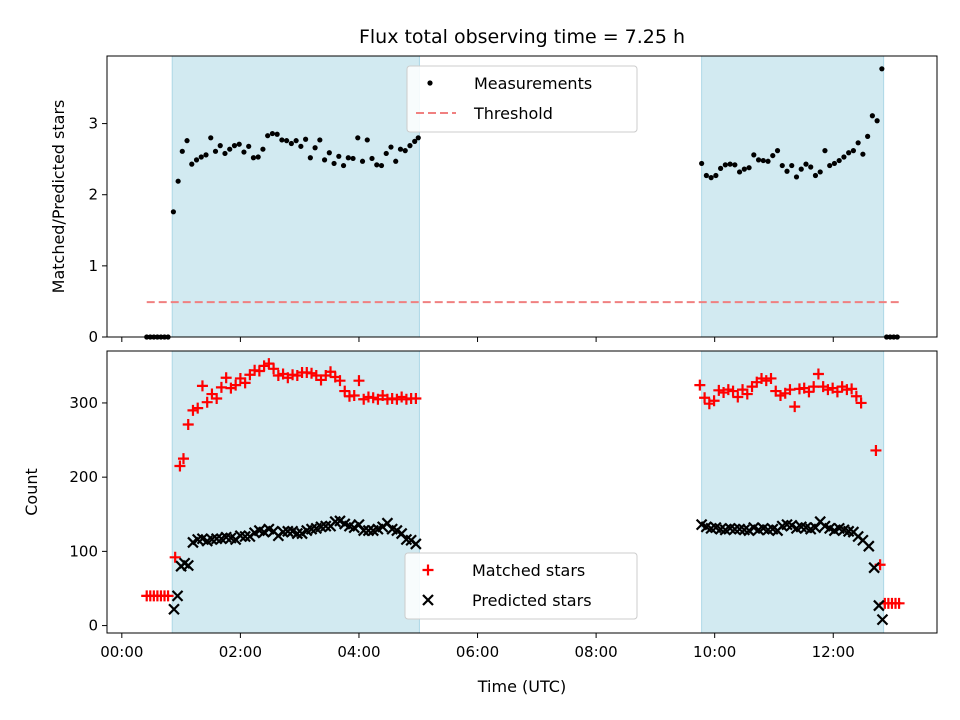 The height and width of the screenshot is (720, 960). I want to click on y-tick-label: 1, so click(93, 266).